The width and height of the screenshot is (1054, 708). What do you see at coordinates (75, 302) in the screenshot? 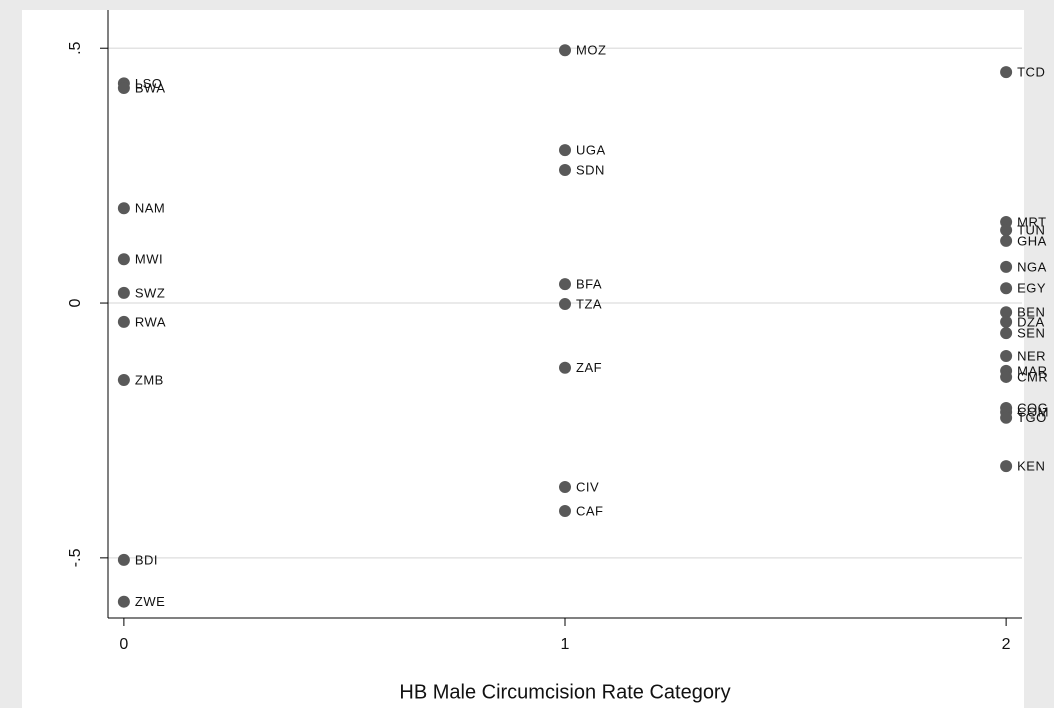
I see `y-tick-label: 0` at bounding box center [75, 302].